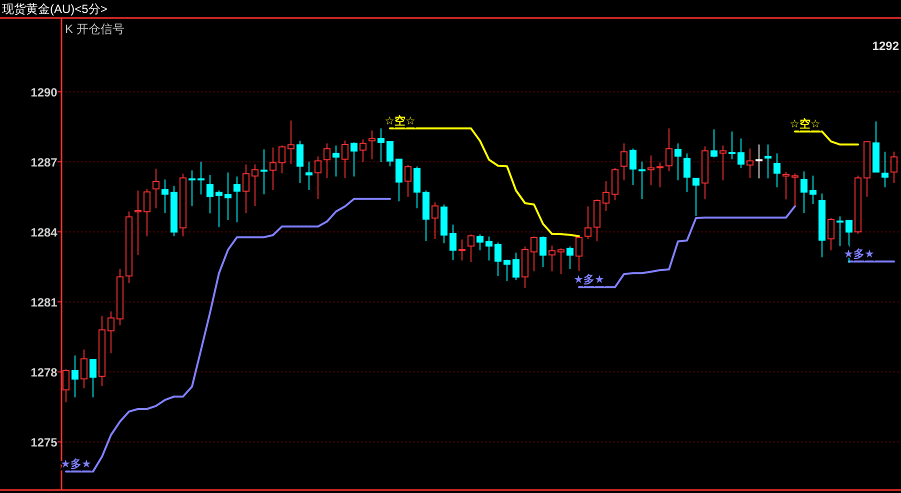 The image size is (901, 493). I want to click on y-tick-label: 1290, so click(44, 92).